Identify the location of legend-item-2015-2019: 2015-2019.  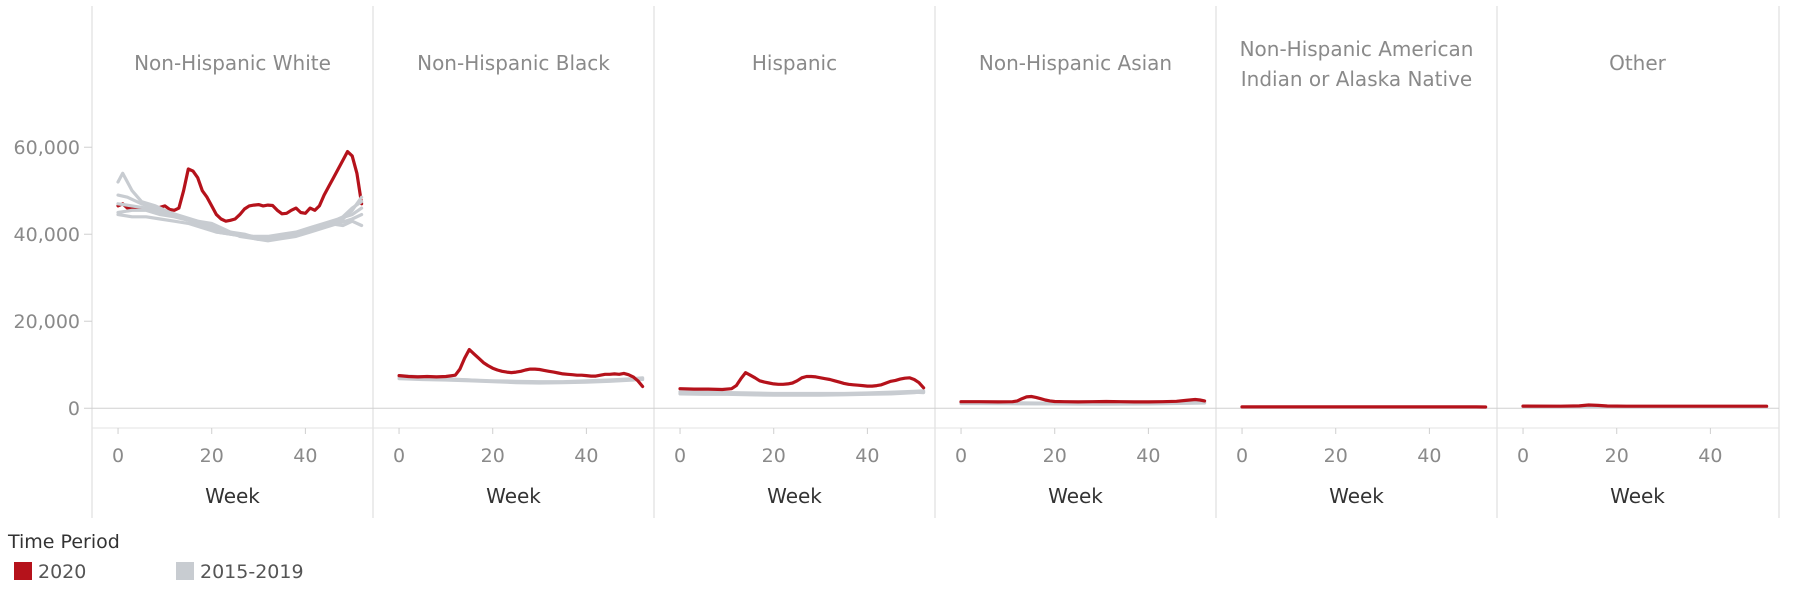
(240, 572).